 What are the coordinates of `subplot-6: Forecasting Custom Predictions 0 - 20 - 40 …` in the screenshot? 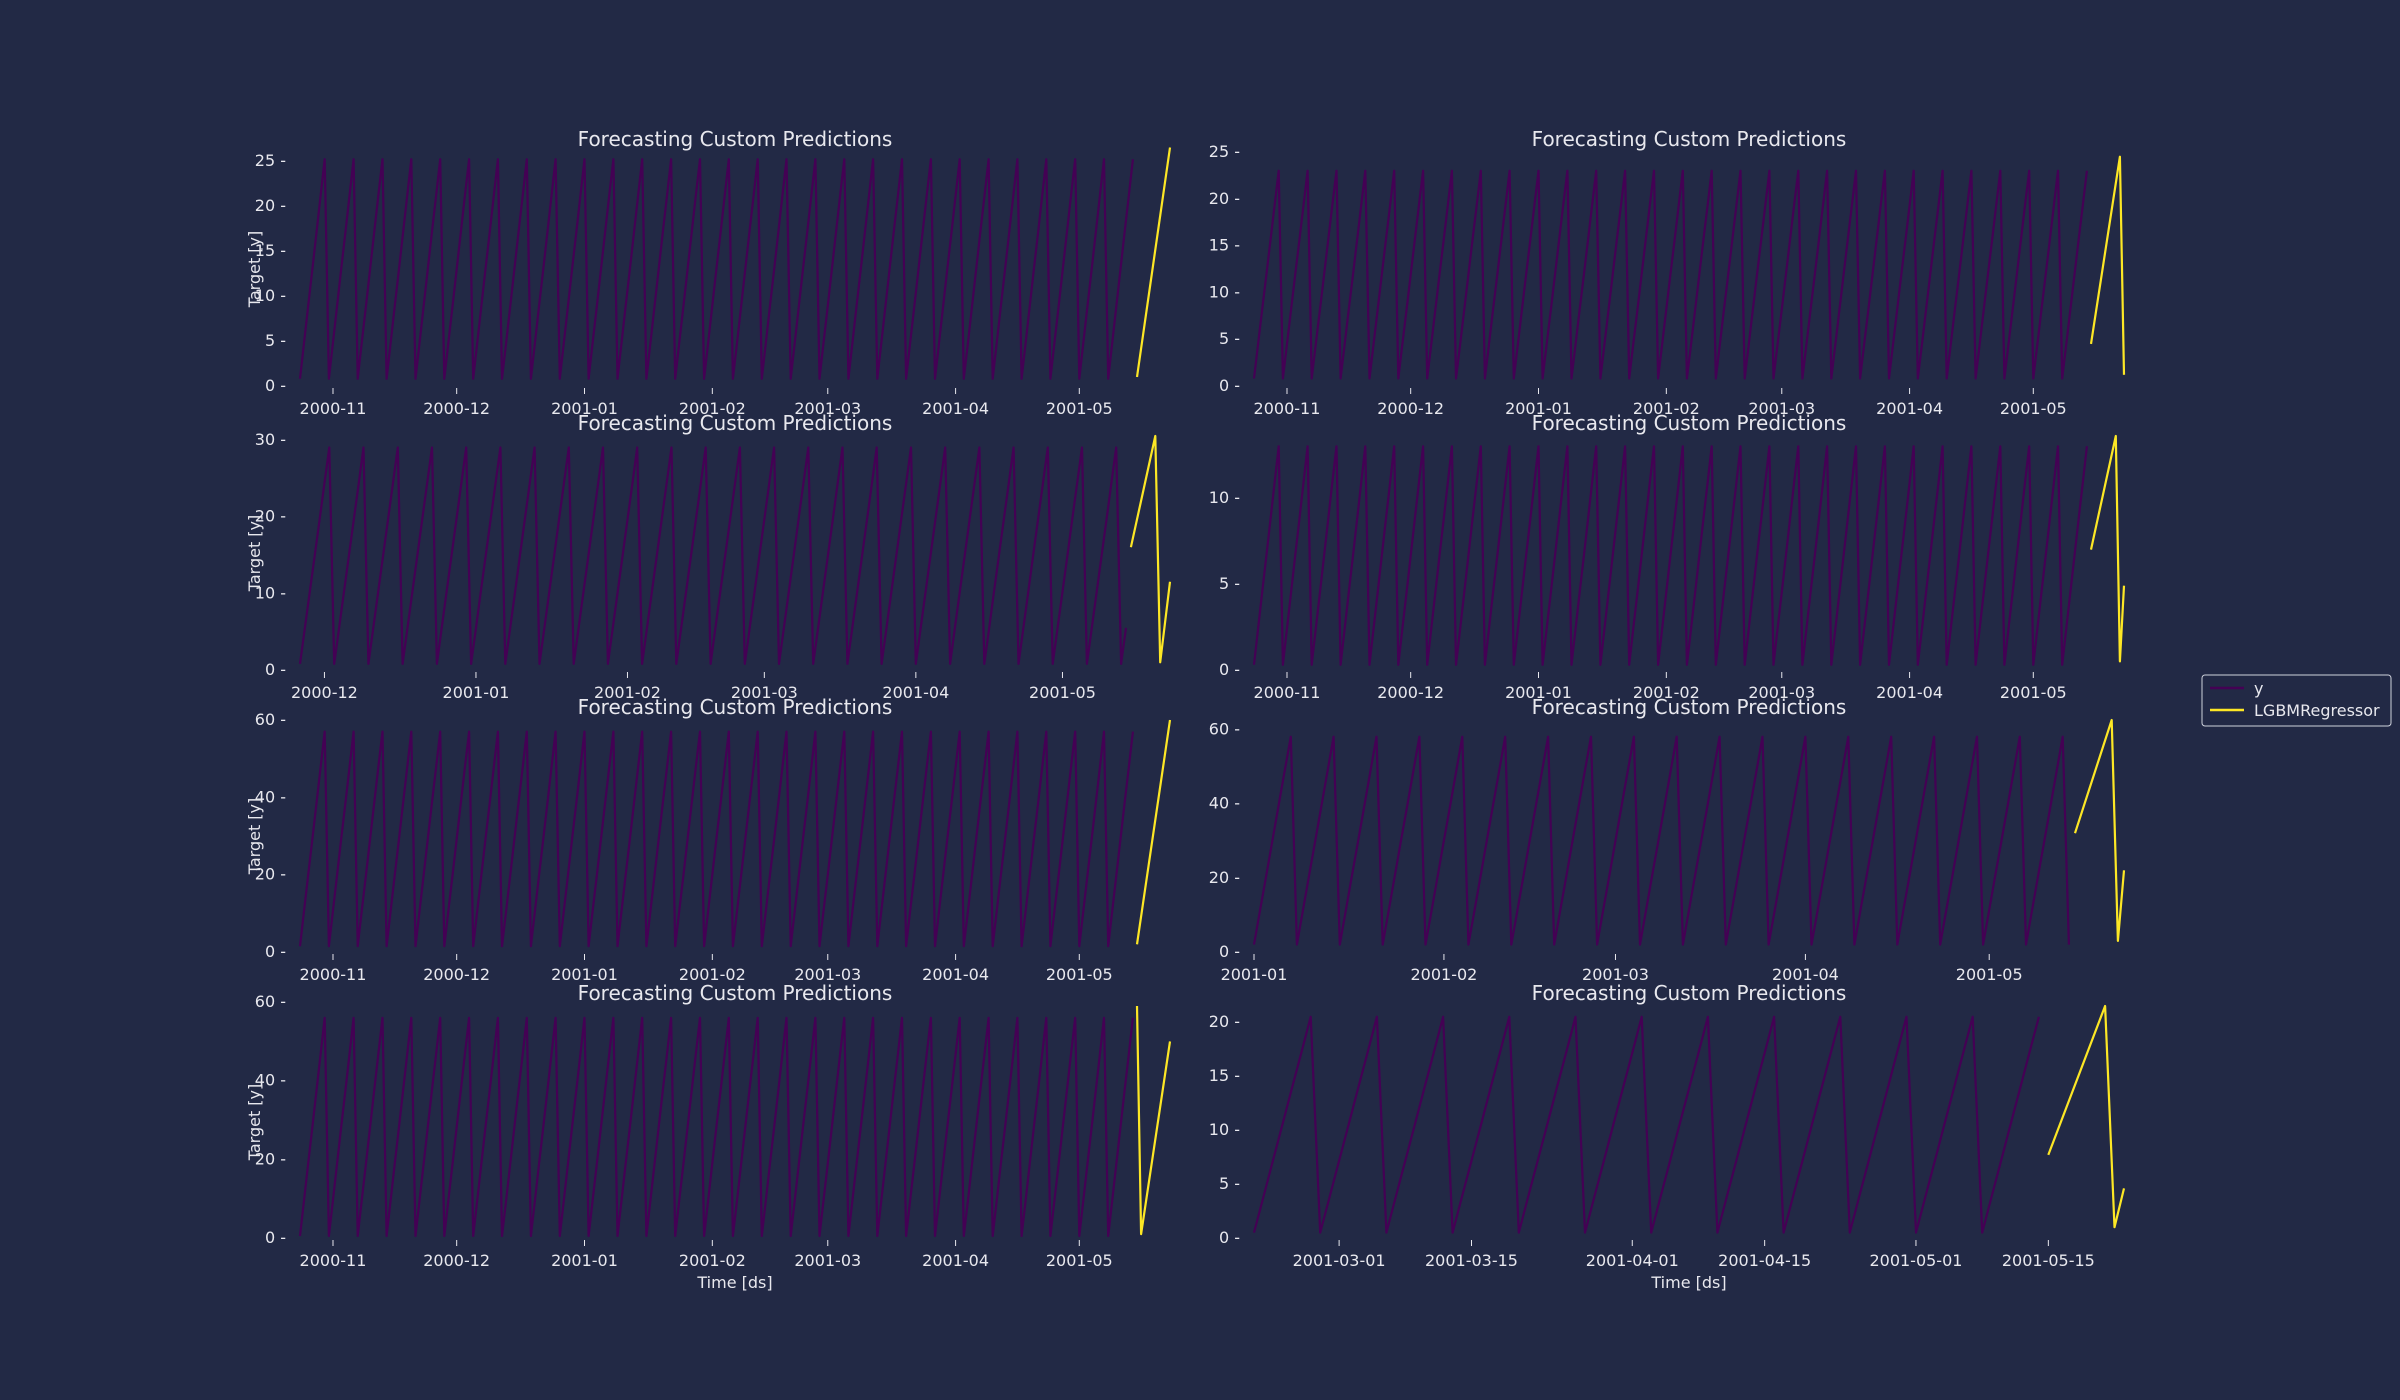 It's located at (1667, 839).